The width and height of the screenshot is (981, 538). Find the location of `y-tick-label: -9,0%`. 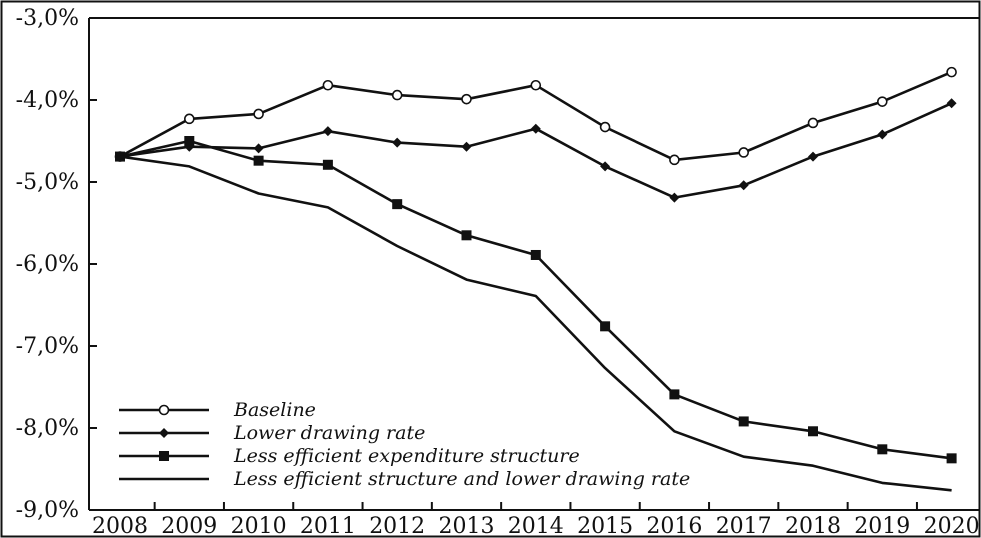

y-tick-label: -9,0% is located at coordinates (47, 510).